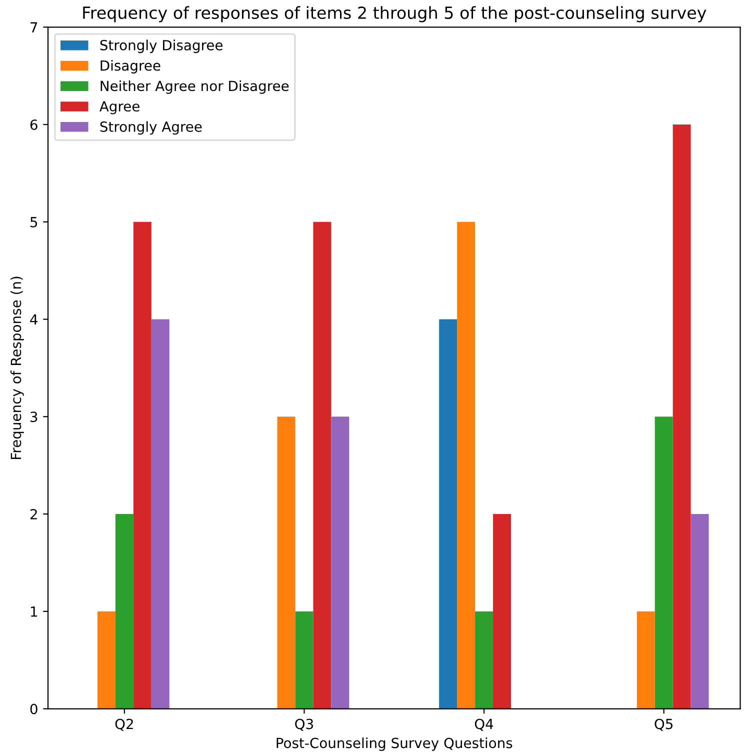 Image resolution: width=750 pixels, height=754 pixels. Describe the element at coordinates (130, 67) in the screenshot. I see `legend-label: Disagree` at that location.